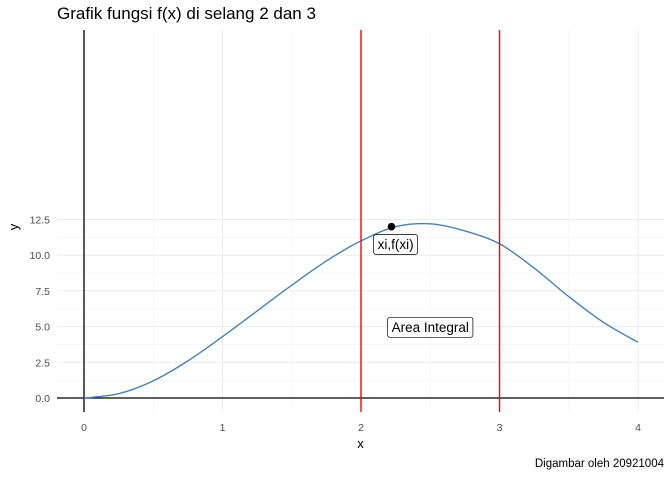 This screenshot has width=672, height=480. What do you see at coordinates (42, 328) in the screenshot?
I see `y-tick-label: 5.0` at bounding box center [42, 328].